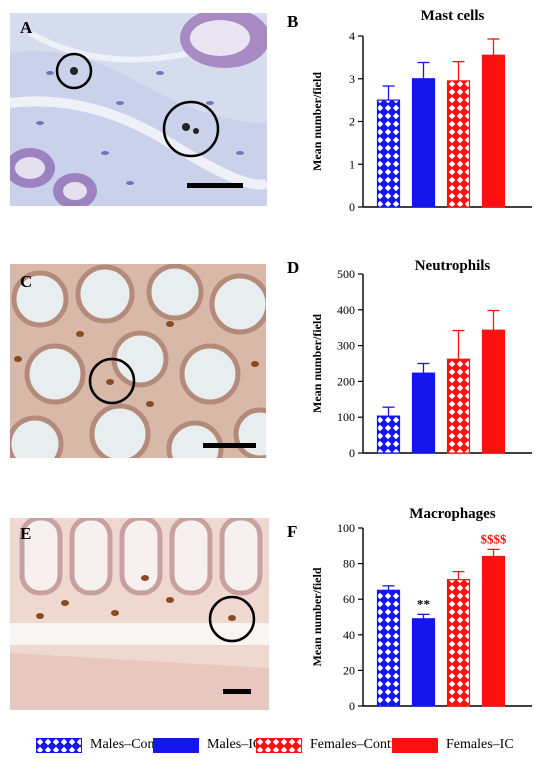  I want to click on legend-swatch-males-ic, so click(176, 745).